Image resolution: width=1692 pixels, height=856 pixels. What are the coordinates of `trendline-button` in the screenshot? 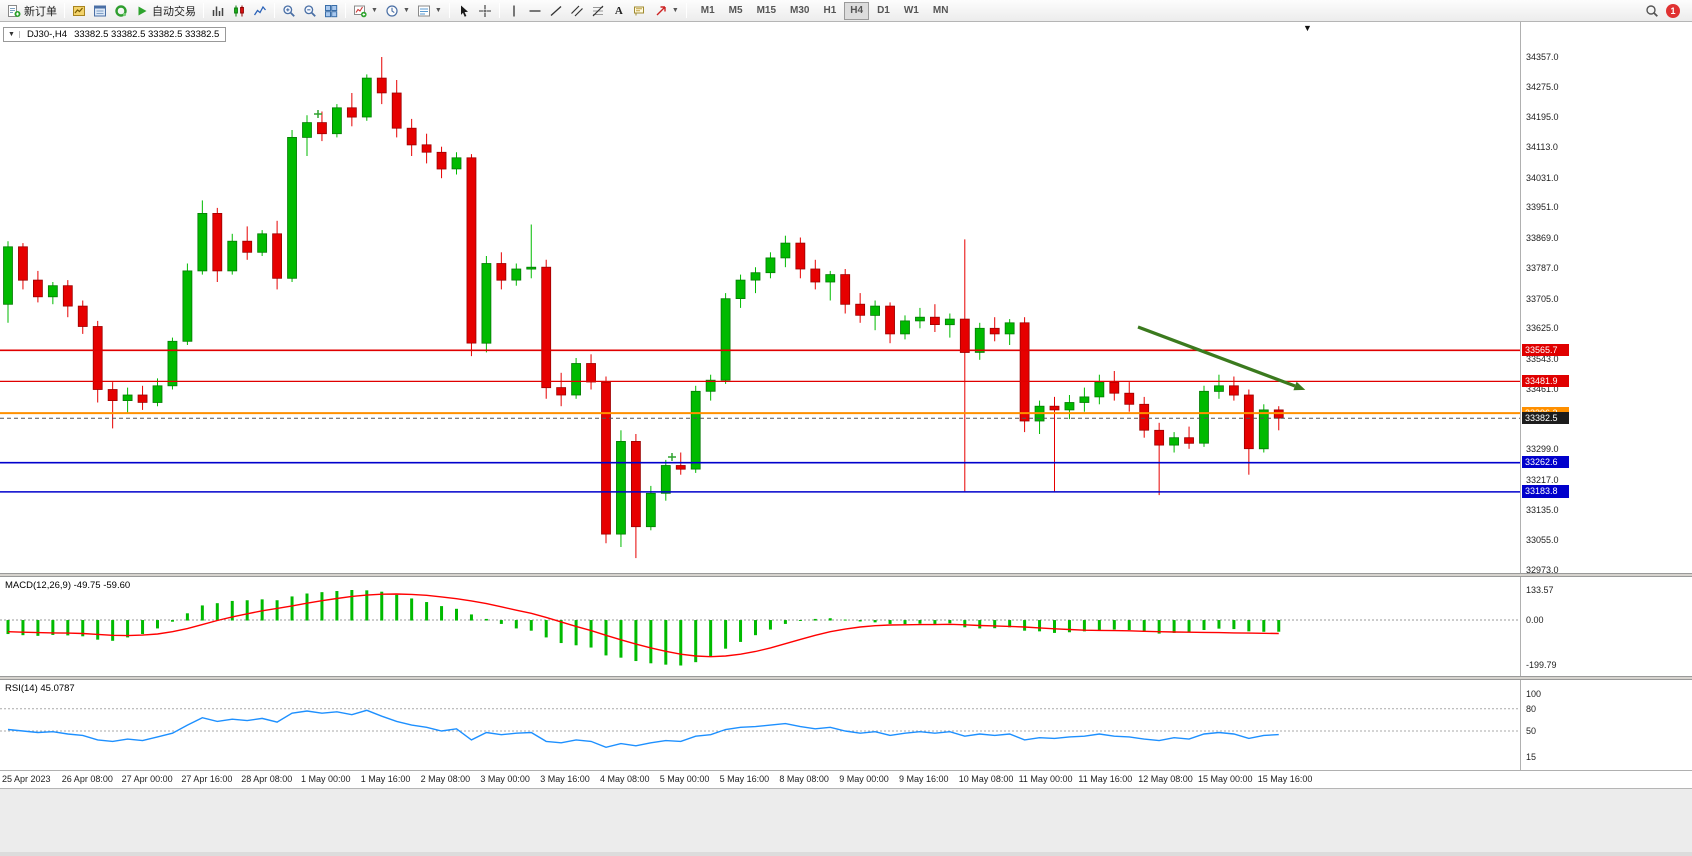 It's located at (556, 11).